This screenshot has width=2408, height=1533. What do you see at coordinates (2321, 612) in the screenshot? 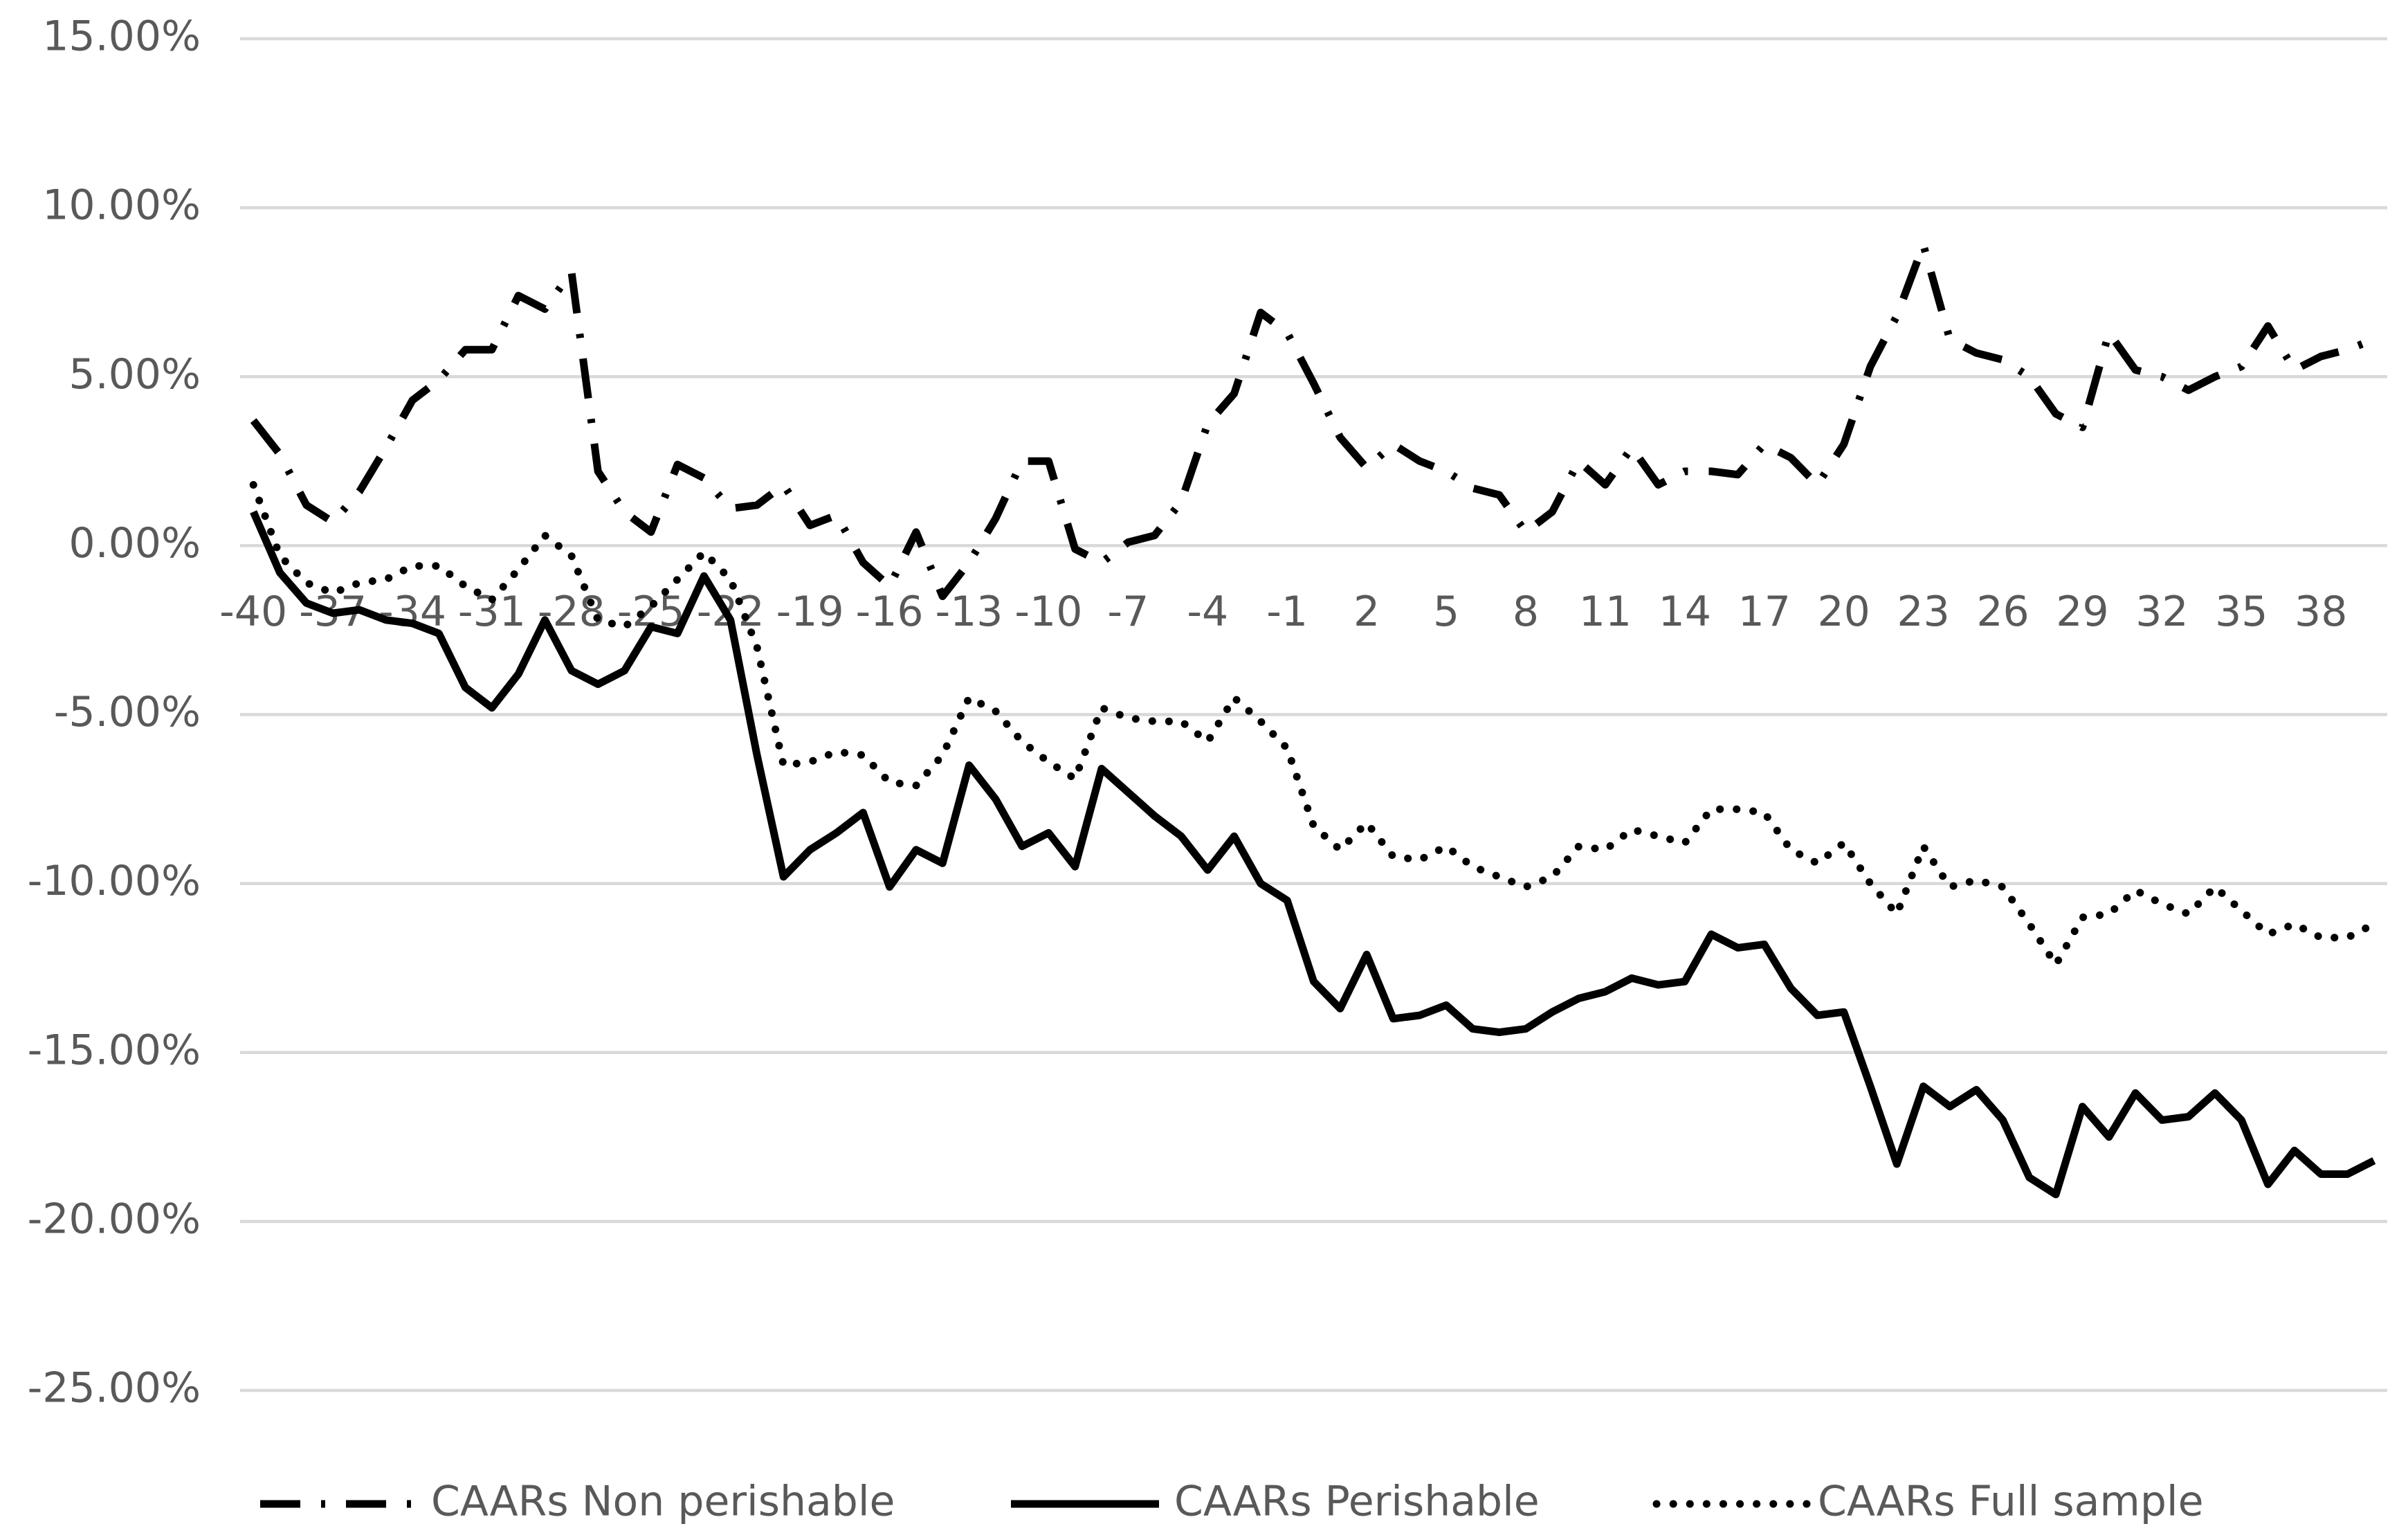
I see `x-tick-label: 38` at bounding box center [2321, 612].